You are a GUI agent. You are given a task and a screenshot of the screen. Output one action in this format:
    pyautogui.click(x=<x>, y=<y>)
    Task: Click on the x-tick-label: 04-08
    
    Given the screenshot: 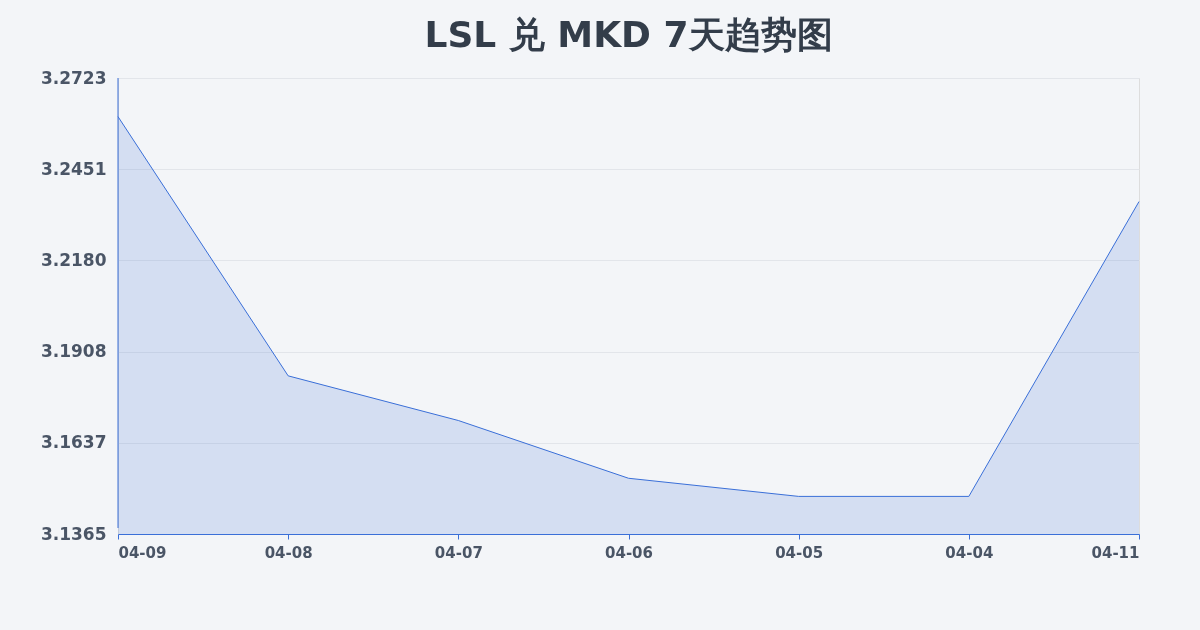 What is the action you would take?
    pyautogui.click(x=288, y=552)
    